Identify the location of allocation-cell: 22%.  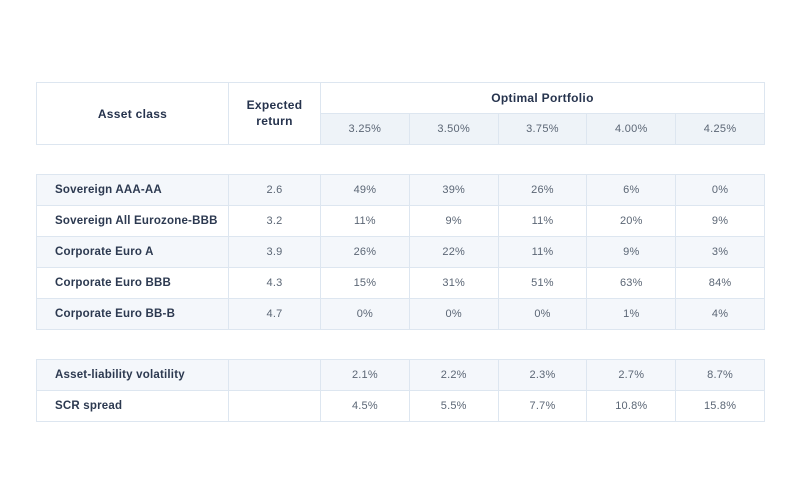
(453, 252).